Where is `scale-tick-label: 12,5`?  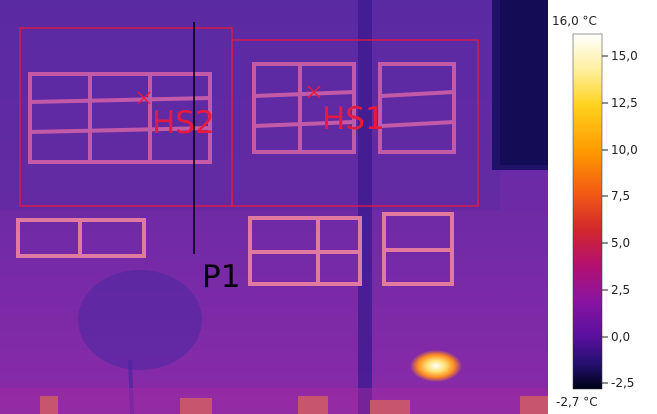 scale-tick-label: 12,5 is located at coordinates (624, 103).